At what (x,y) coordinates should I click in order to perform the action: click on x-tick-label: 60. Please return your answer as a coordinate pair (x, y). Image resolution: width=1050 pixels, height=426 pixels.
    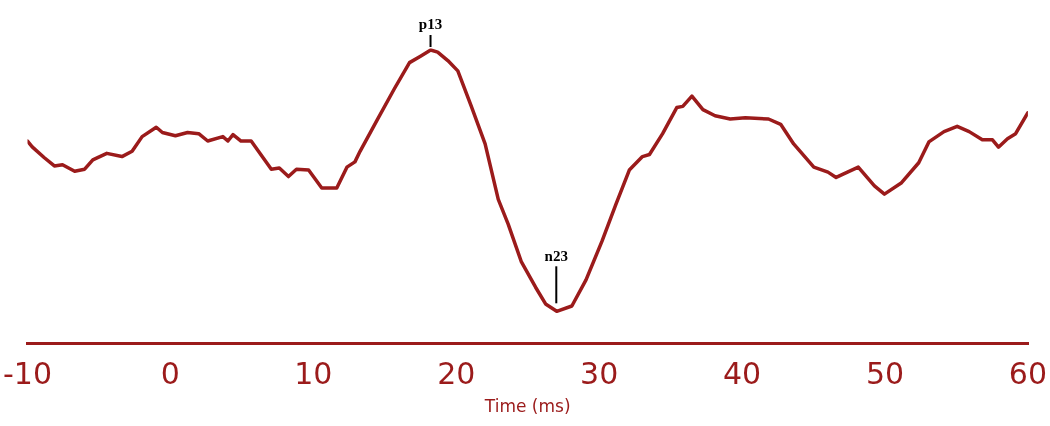
    Looking at the image, I should click on (1028, 374).